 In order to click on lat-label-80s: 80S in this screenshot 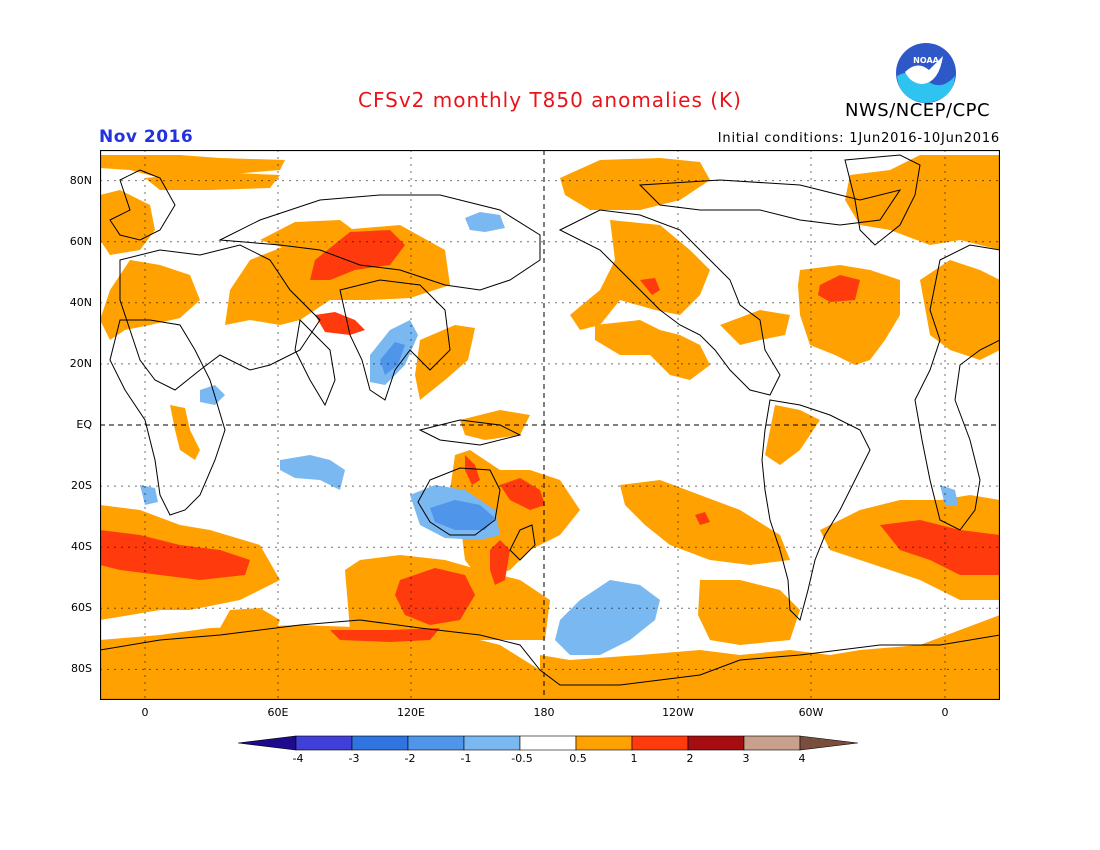, I will do `click(81, 668)`.